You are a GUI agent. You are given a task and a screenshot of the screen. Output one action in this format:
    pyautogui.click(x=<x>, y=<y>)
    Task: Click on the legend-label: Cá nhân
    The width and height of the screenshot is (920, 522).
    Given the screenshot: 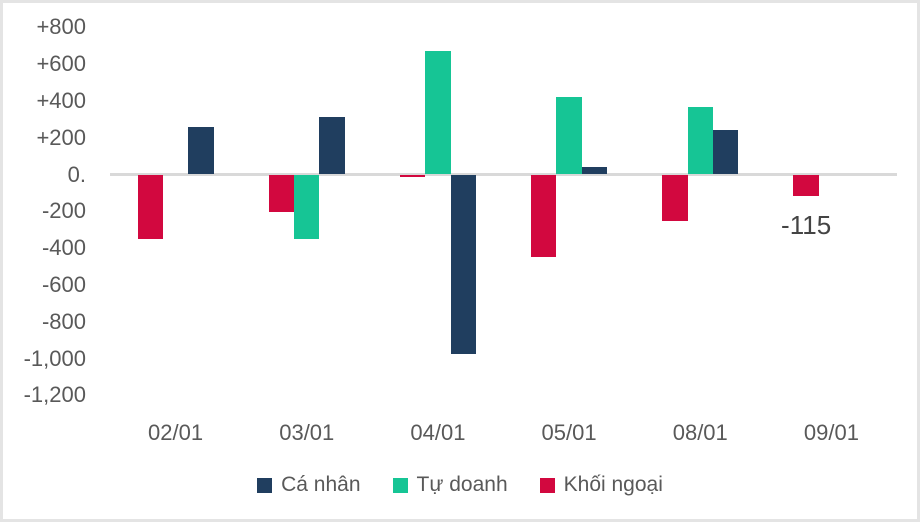 What is the action you would take?
    pyautogui.click(x=321, y=484)
    